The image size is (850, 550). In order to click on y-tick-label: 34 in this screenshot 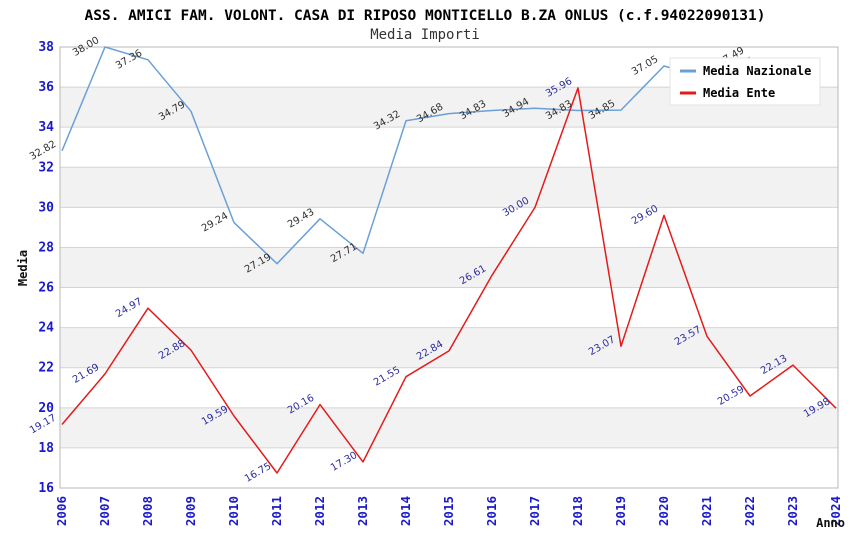, I will do `click(46, 127)`.